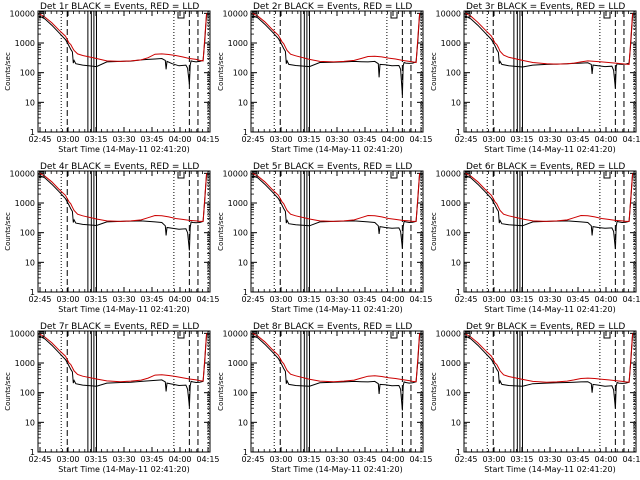  I want to click on panel-title: Det 8r BLACK = Events, RED = LLD, so click(332, 327).